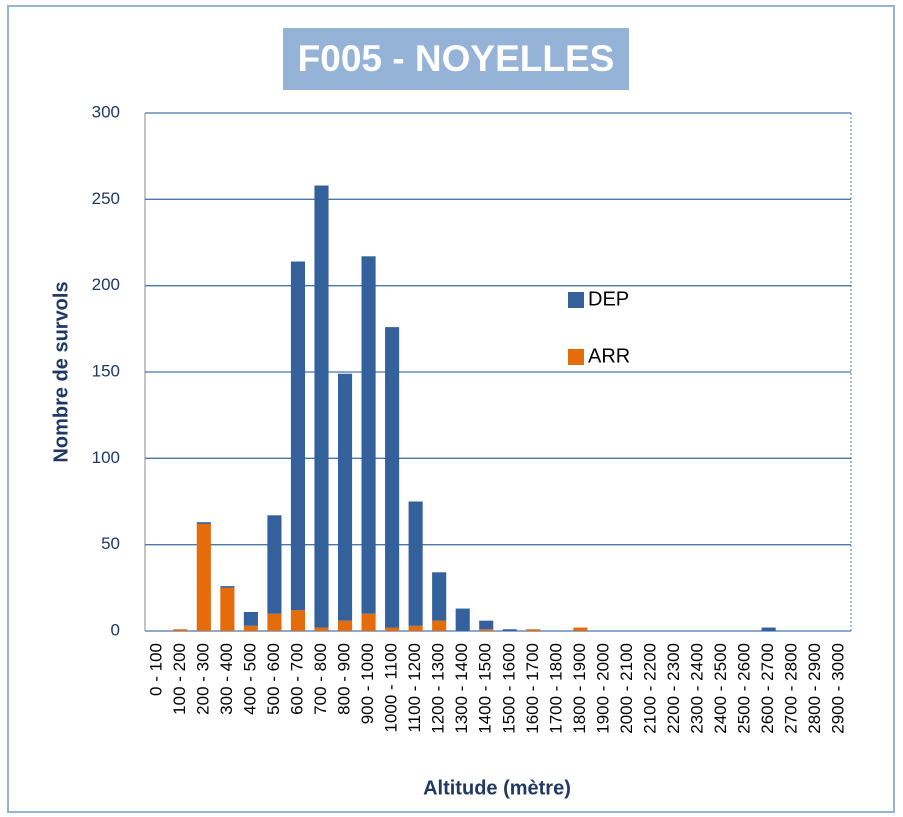 The width and height of the screenshot is (903, 817). I want to click on x-tick-label: 1900 - 2000, so click(602, 688).